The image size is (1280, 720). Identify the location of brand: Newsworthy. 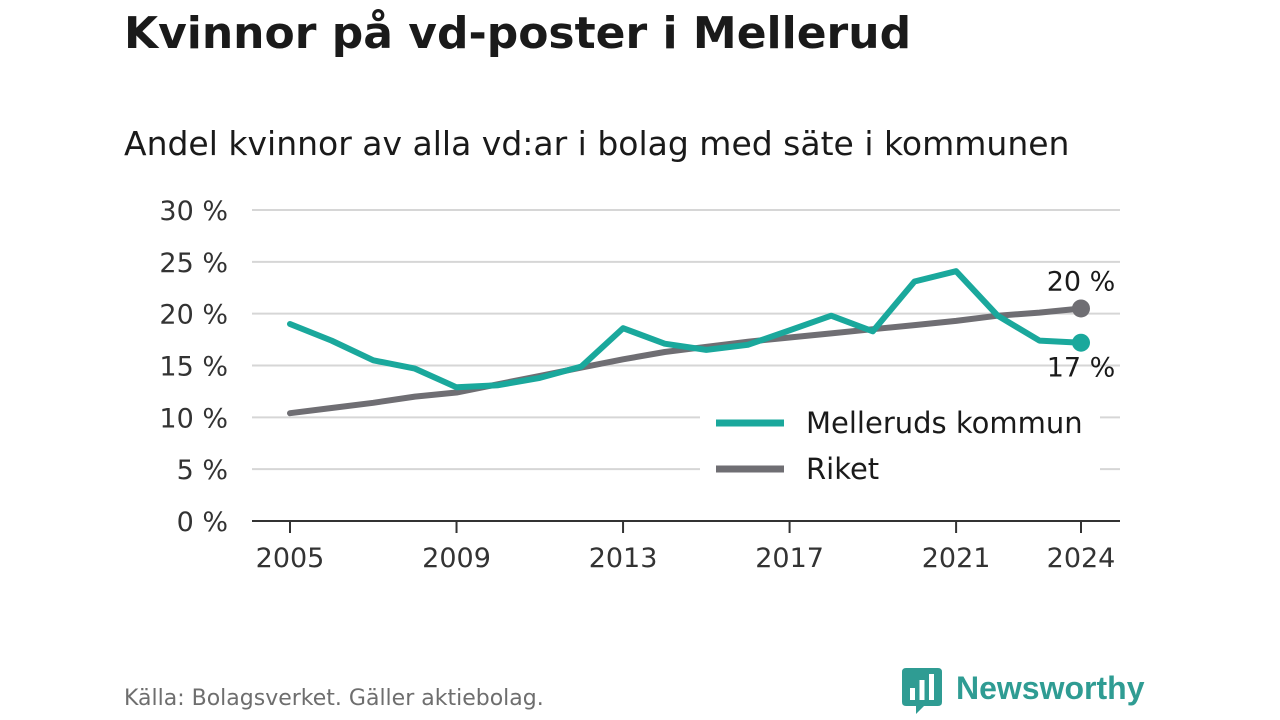
(1023, 694).